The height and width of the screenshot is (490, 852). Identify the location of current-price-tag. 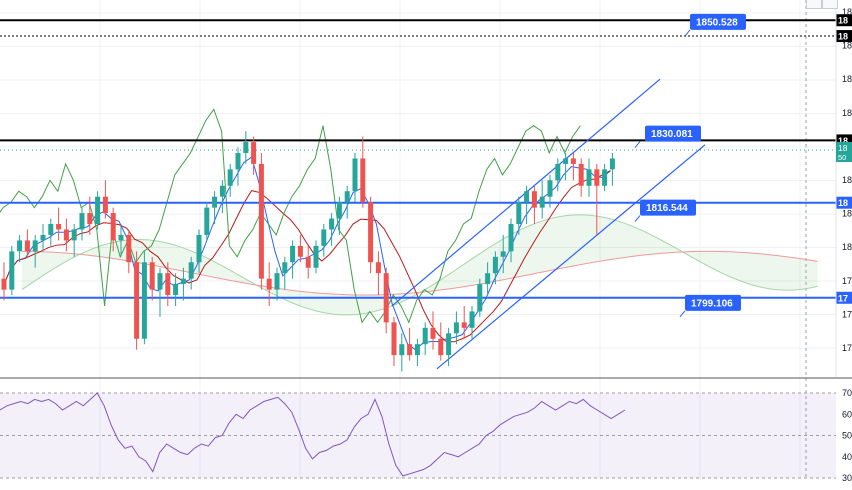
(844, 152).